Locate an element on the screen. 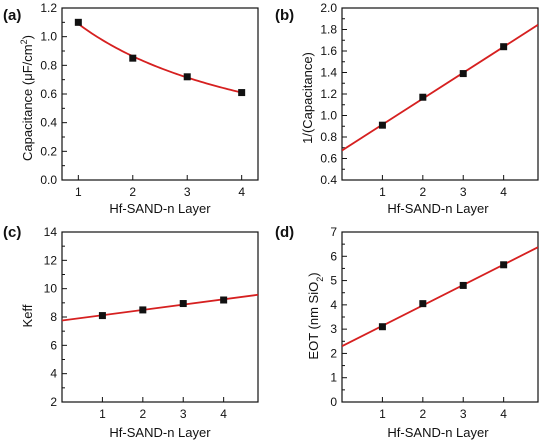 The height and width of the screenshot is (448, 550). x-tick-label-c: 2 is located at coordinates (142, 414).